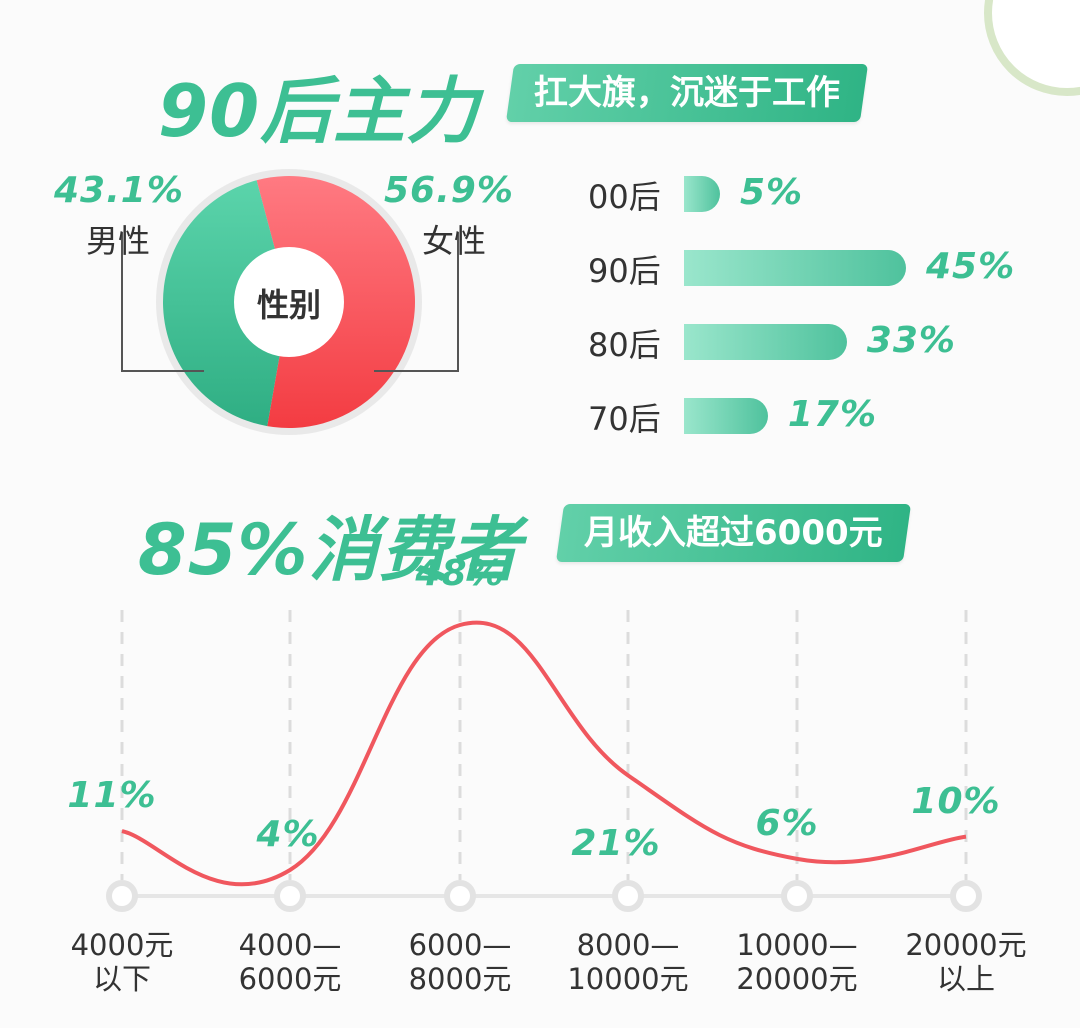  I want to click on income-value-label: 10%, so click(956, 801).